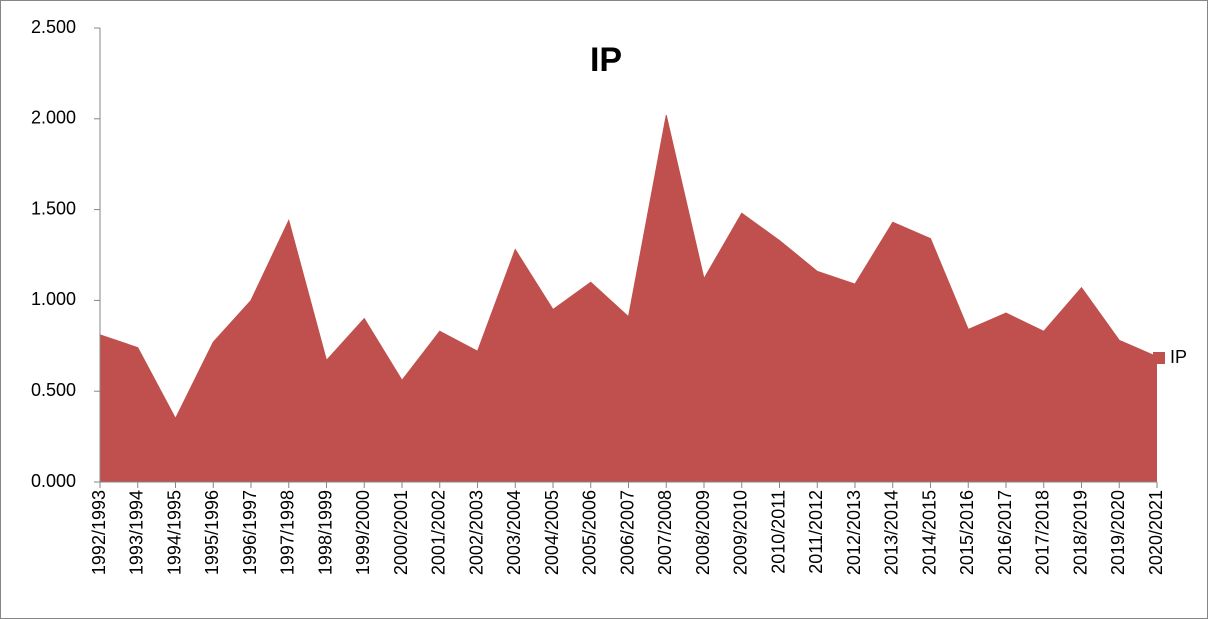 This screenshot has height=619, width=1208. I want to click on x-tick-label: 2017/2018, so click(1043, 532).